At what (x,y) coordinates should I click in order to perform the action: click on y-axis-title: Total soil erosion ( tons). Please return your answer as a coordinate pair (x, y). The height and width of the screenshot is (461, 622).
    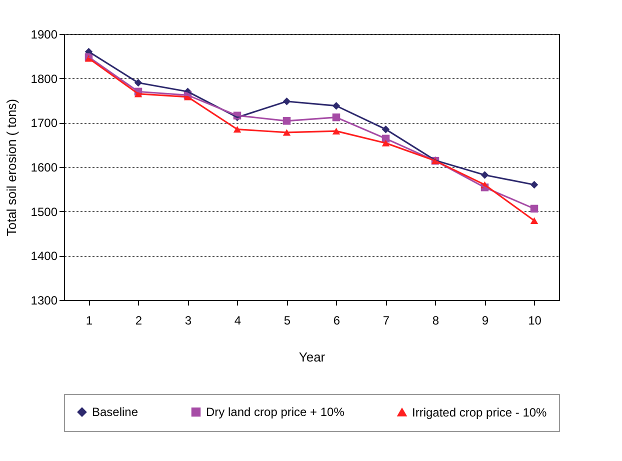
    Looking at the image, I should click on (11, 167).